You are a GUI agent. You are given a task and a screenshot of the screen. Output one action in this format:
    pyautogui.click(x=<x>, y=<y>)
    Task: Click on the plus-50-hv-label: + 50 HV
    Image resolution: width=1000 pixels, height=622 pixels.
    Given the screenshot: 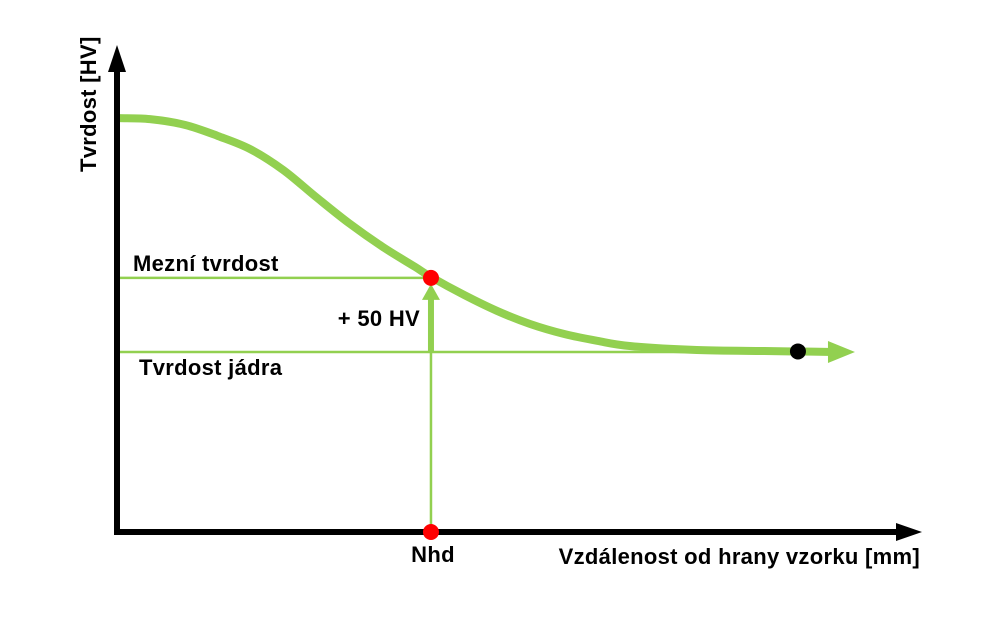 What is the action you would take?
    pyautogui.click(x=379, y=318)
    